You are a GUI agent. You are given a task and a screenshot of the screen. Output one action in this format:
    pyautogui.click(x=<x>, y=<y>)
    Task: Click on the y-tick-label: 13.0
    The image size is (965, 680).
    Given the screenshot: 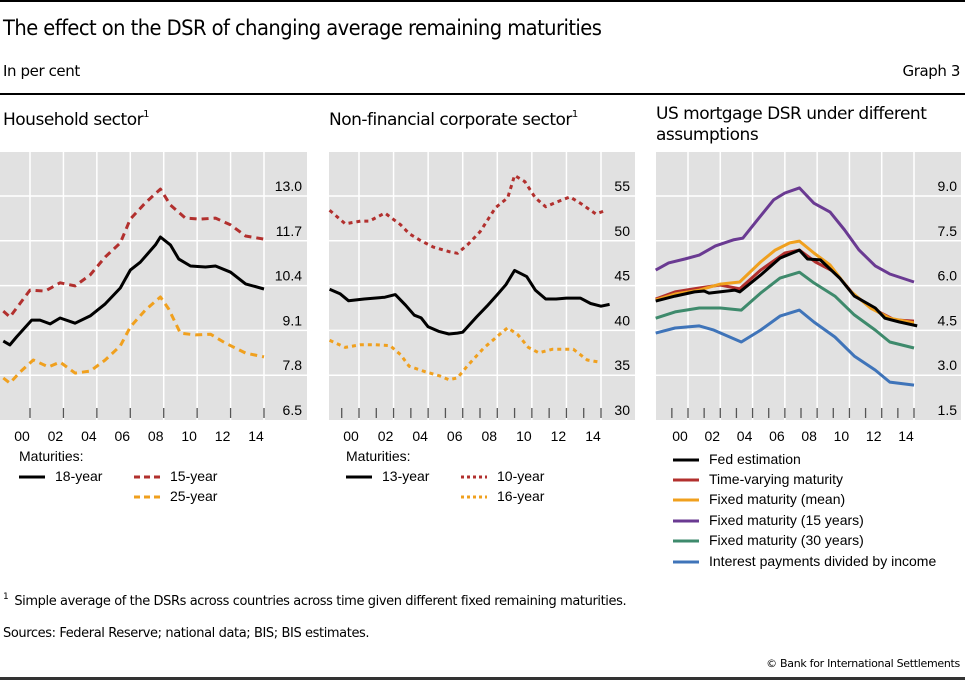 What is the action you would take?
    pyautogui.click(x=288, y=186)
    